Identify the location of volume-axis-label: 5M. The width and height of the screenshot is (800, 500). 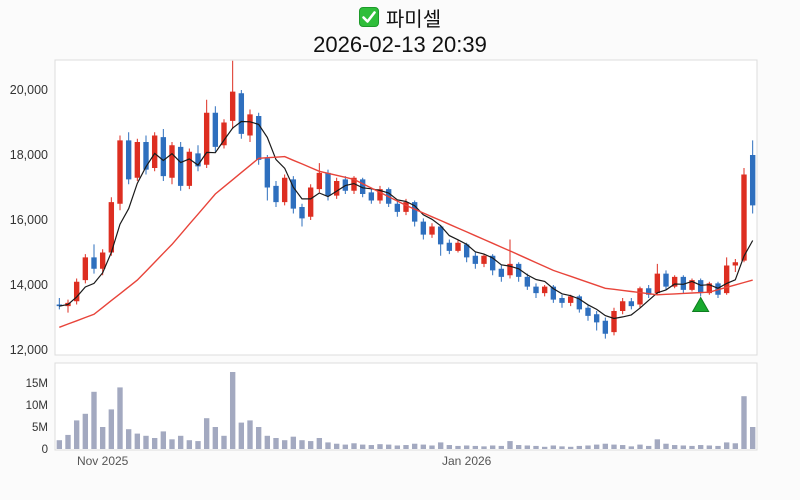
(40, 428).